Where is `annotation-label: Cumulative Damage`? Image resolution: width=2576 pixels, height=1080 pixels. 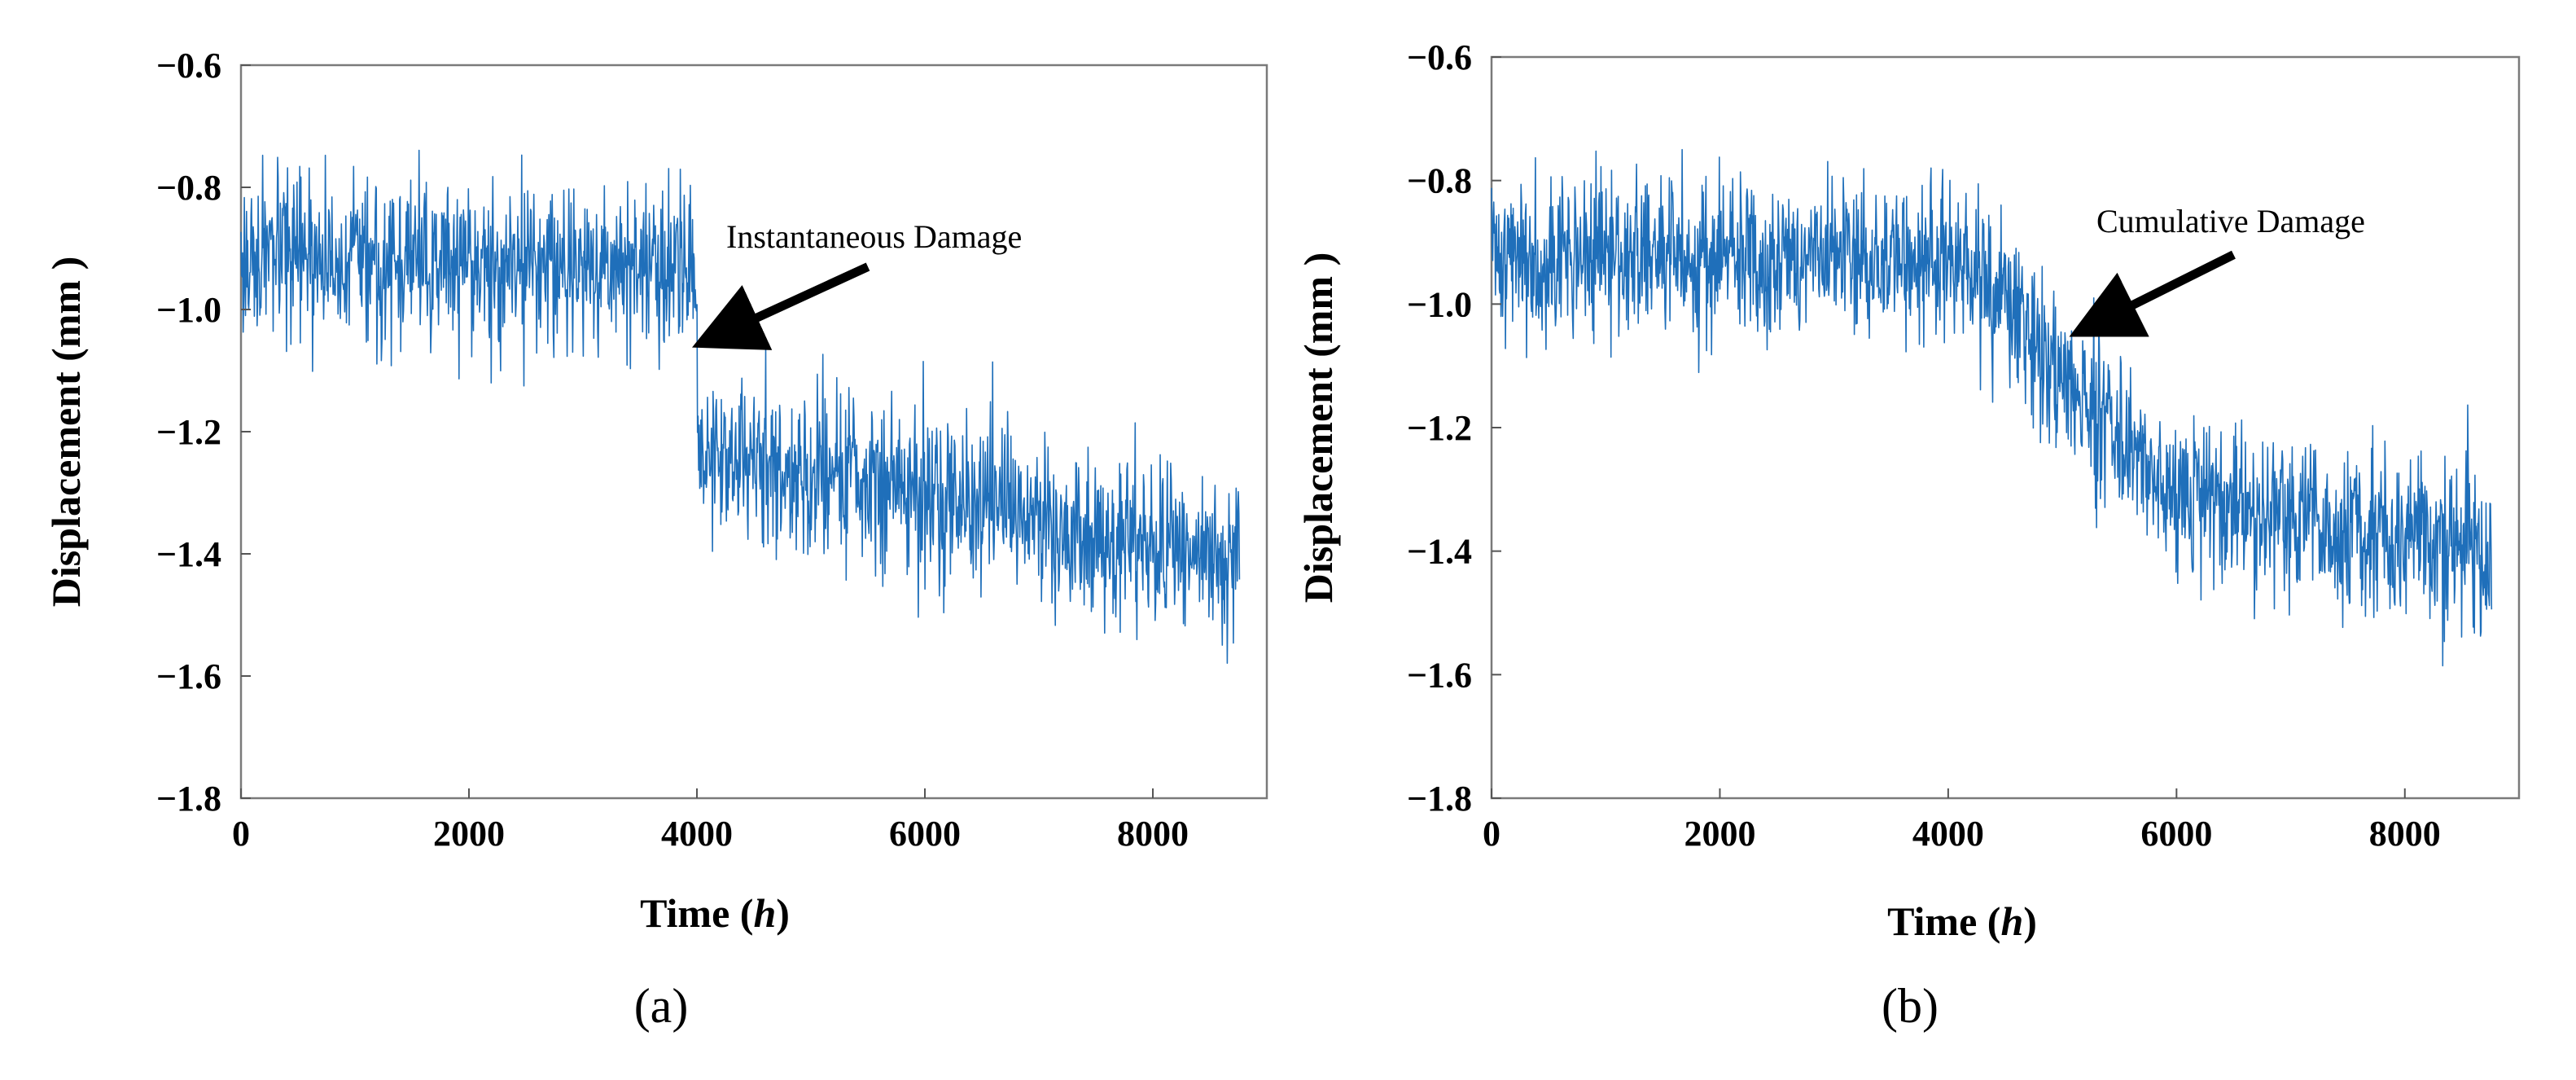 annotation-label: Cumulative Damage is located at coordinates (2230, 221).